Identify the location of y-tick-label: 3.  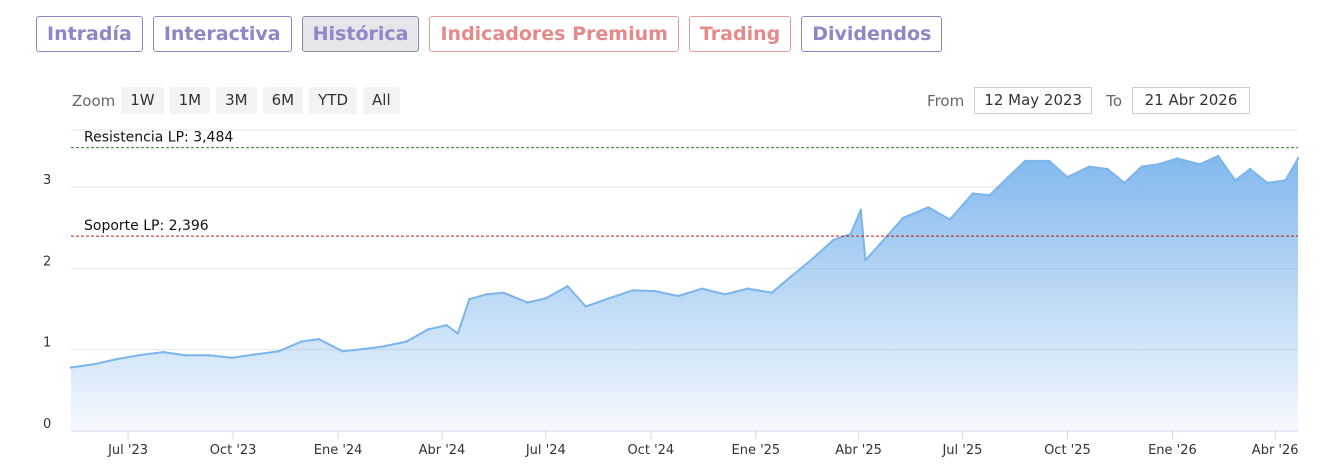
(47, 180).